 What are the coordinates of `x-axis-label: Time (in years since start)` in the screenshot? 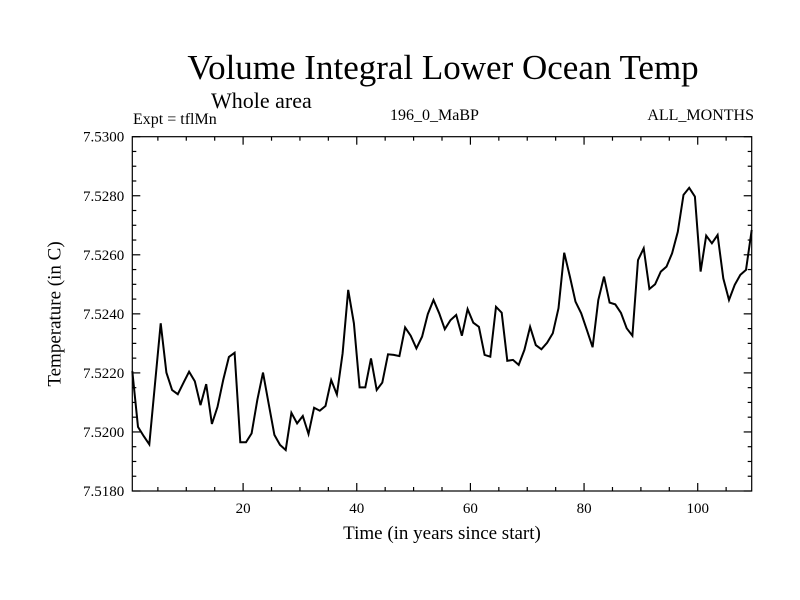 It's located at (442, 533).